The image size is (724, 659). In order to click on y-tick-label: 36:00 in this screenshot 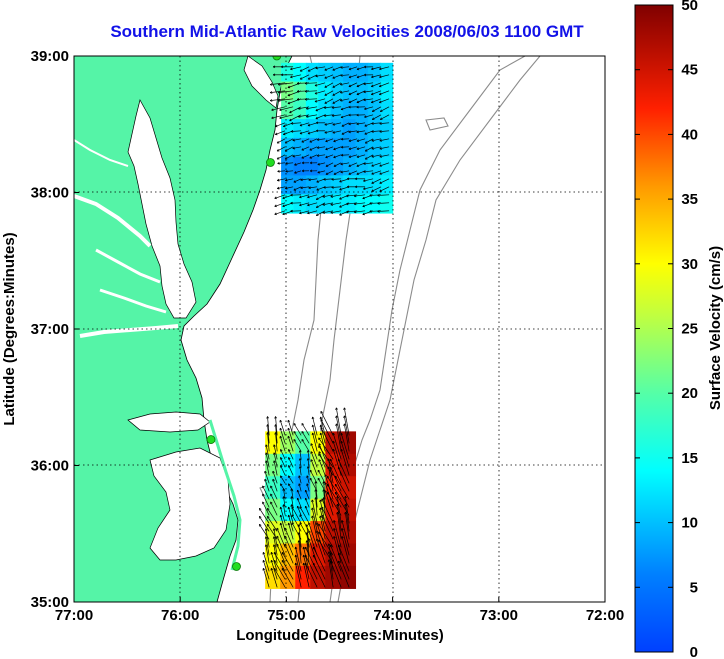, I will do `click(50, 466)`.